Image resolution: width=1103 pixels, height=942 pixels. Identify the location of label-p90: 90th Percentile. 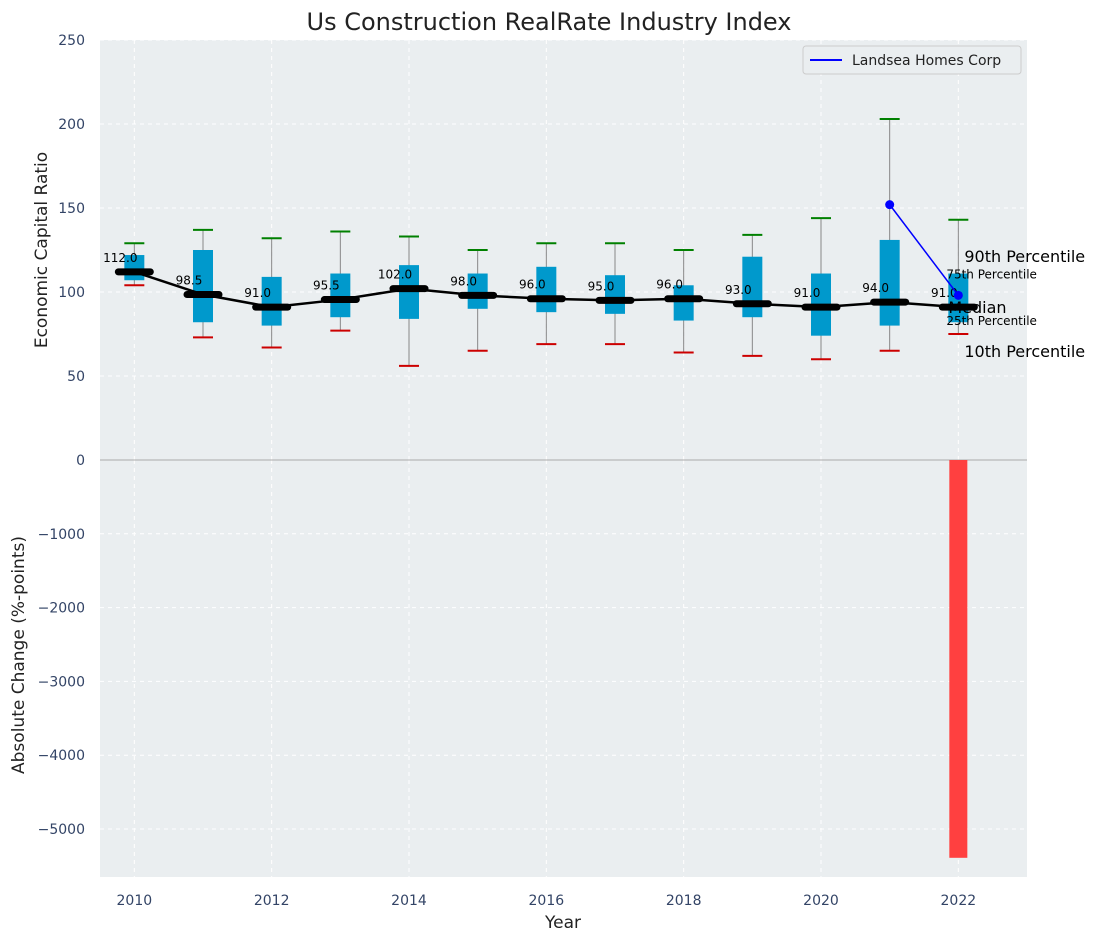
(1024, 256).